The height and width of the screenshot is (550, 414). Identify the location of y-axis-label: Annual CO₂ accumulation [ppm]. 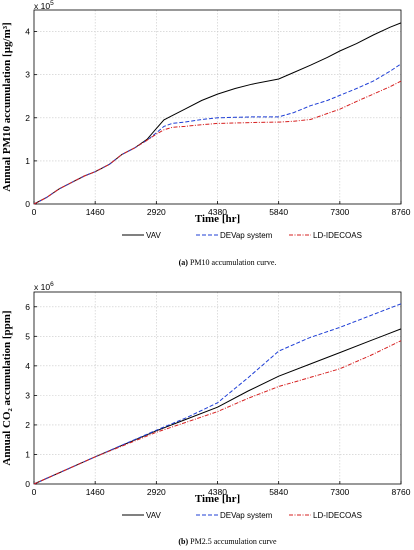
(7, 387).